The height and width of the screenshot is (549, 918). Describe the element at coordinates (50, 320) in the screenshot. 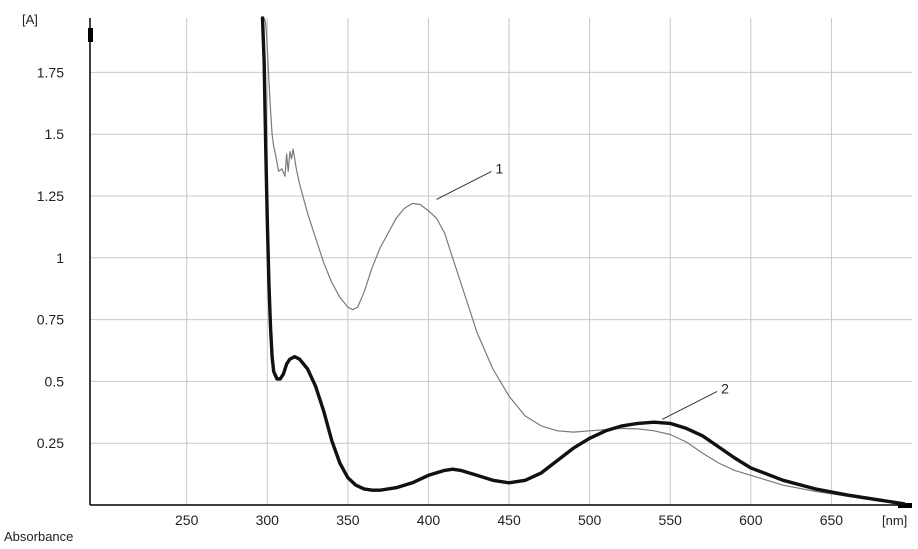

I see `y-tick-label-0.75: 0.75` at that location.